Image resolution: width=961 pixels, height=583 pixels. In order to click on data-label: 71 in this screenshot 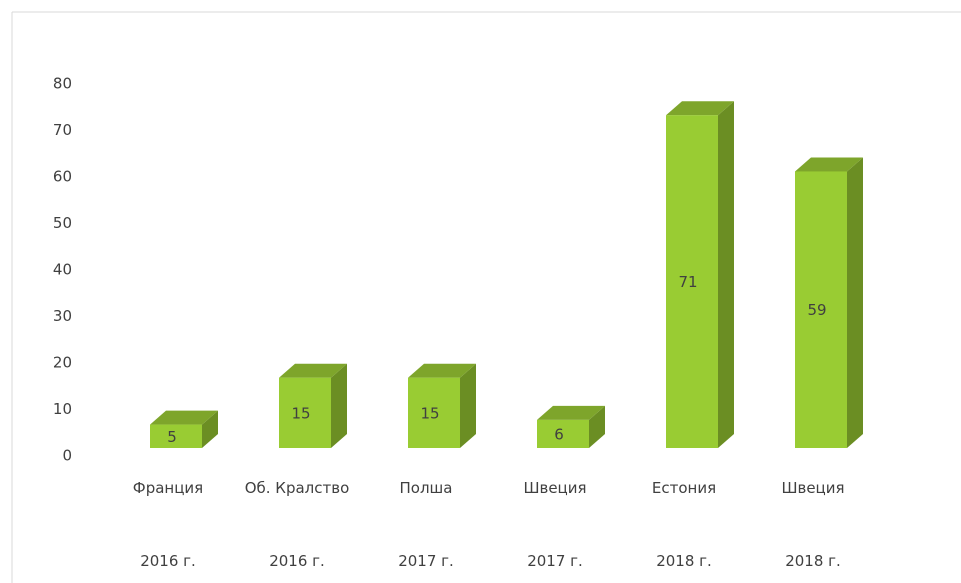, I will do `click(687, 282)`.